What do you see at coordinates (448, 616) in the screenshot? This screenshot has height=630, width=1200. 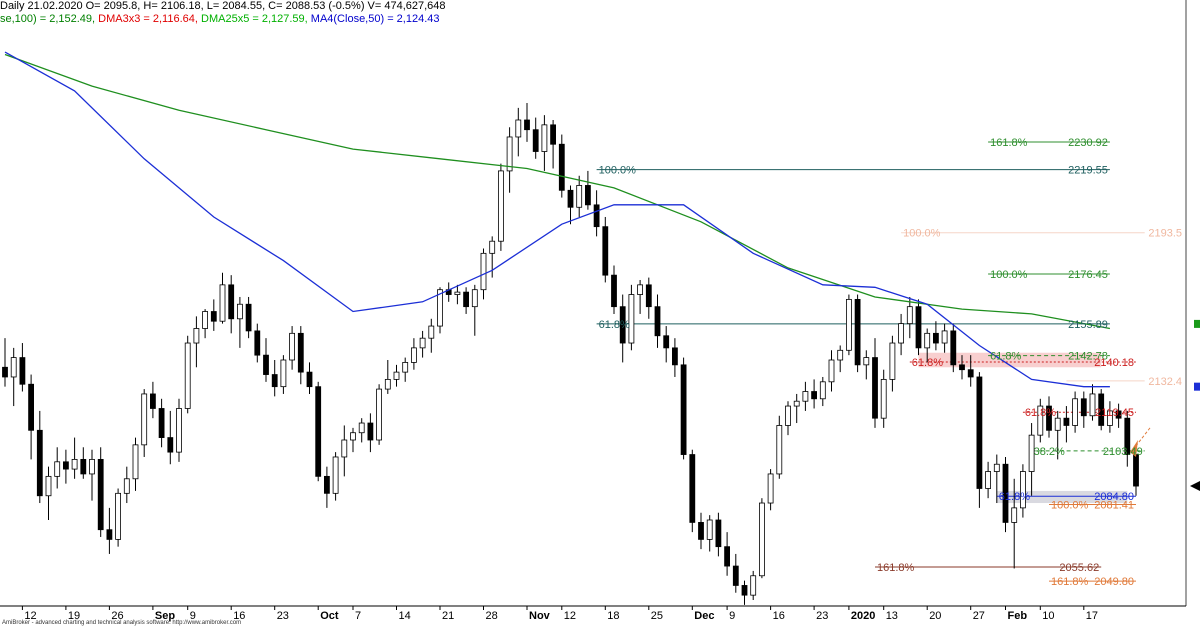 I see `x-tick-label: 21` at bounding box center [448, 616].